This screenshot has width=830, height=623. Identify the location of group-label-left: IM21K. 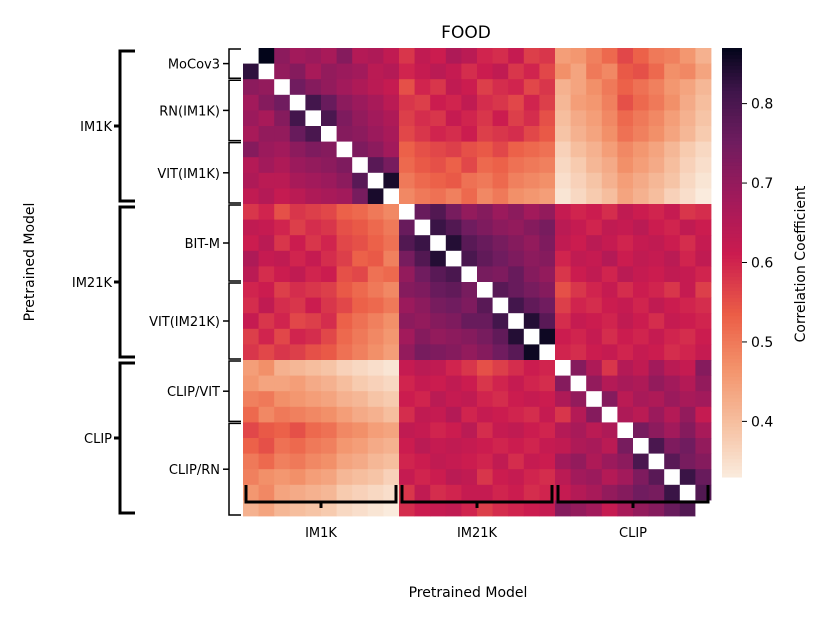
(92, 283).